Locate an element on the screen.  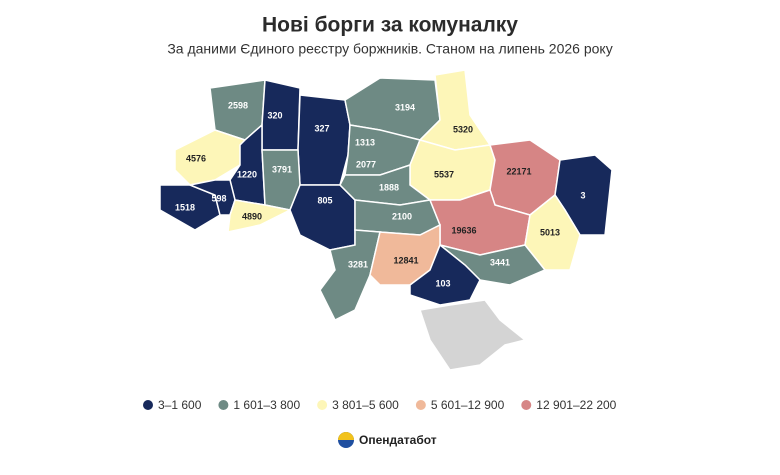
region-value: 3441 is located at coordinates (500, 262).